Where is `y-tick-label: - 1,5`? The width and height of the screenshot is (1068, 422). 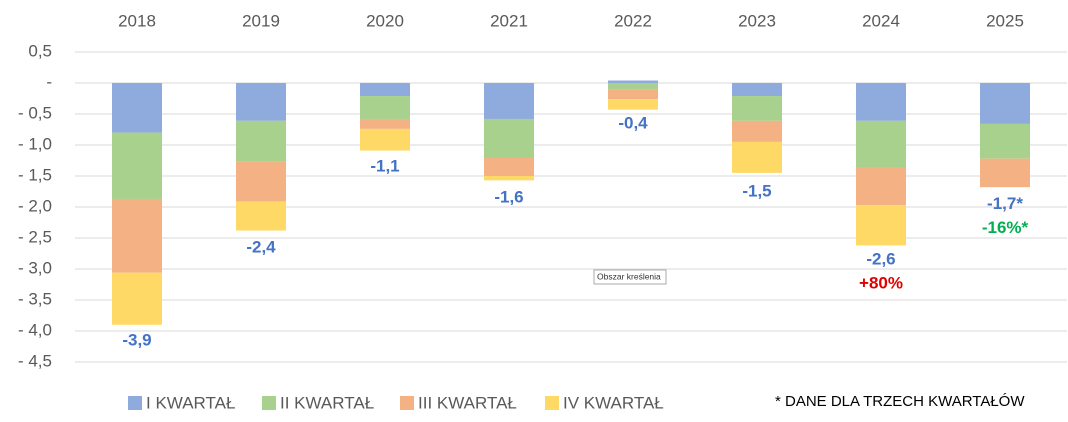
y-tick-label: - 1,5 is located at coordinates (35, 174).